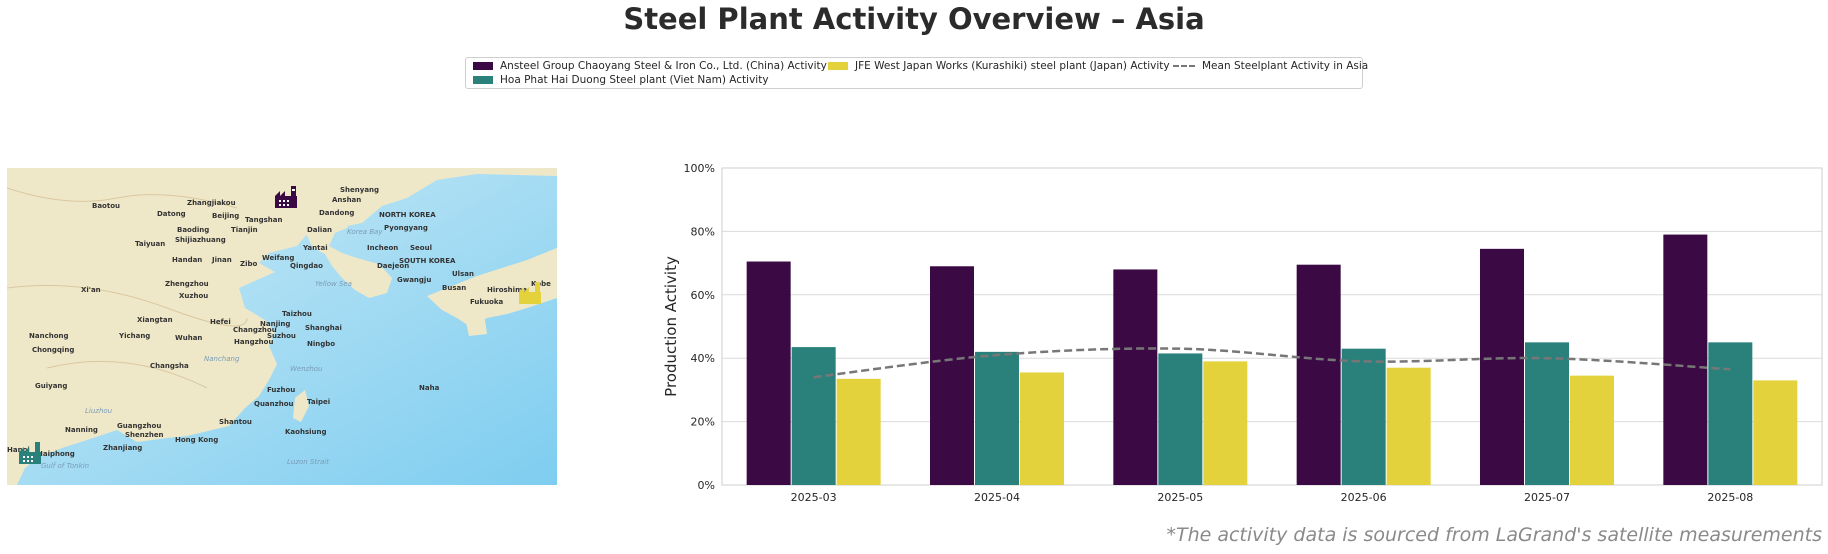 The height and width of the screenshot is (554, 1828). What do you see at coordinates (188, 338) in the screenshot?
I see `map-label: Wuhan` at bounding box center [188, 338].